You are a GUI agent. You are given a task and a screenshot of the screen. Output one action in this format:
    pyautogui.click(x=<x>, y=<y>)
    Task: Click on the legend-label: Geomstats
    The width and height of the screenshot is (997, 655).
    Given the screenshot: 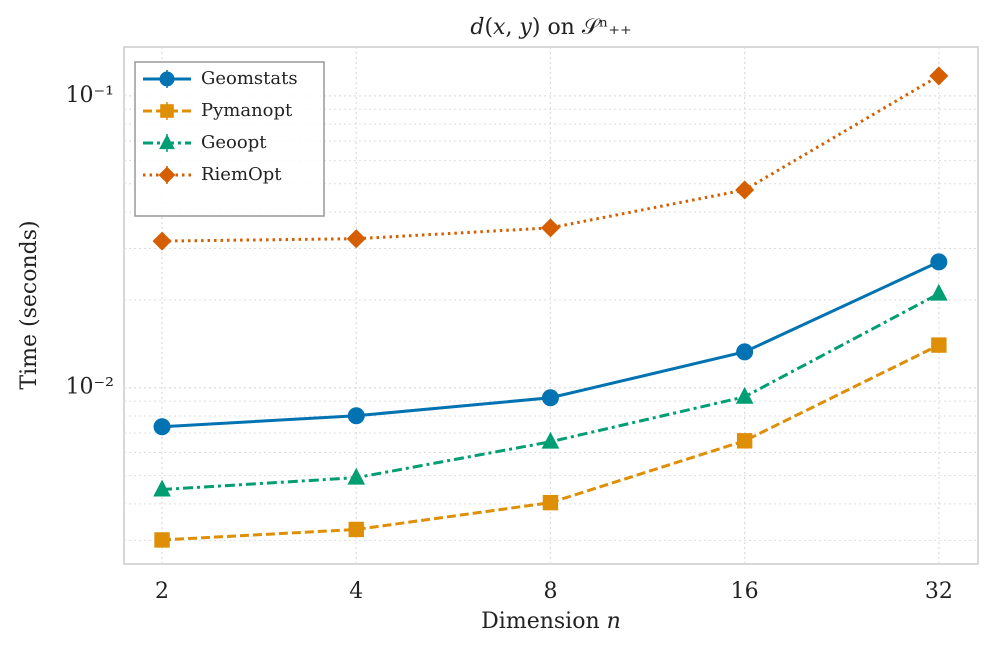 What is the action you would take?
    pyautogui.click(x=249, y=78)
    